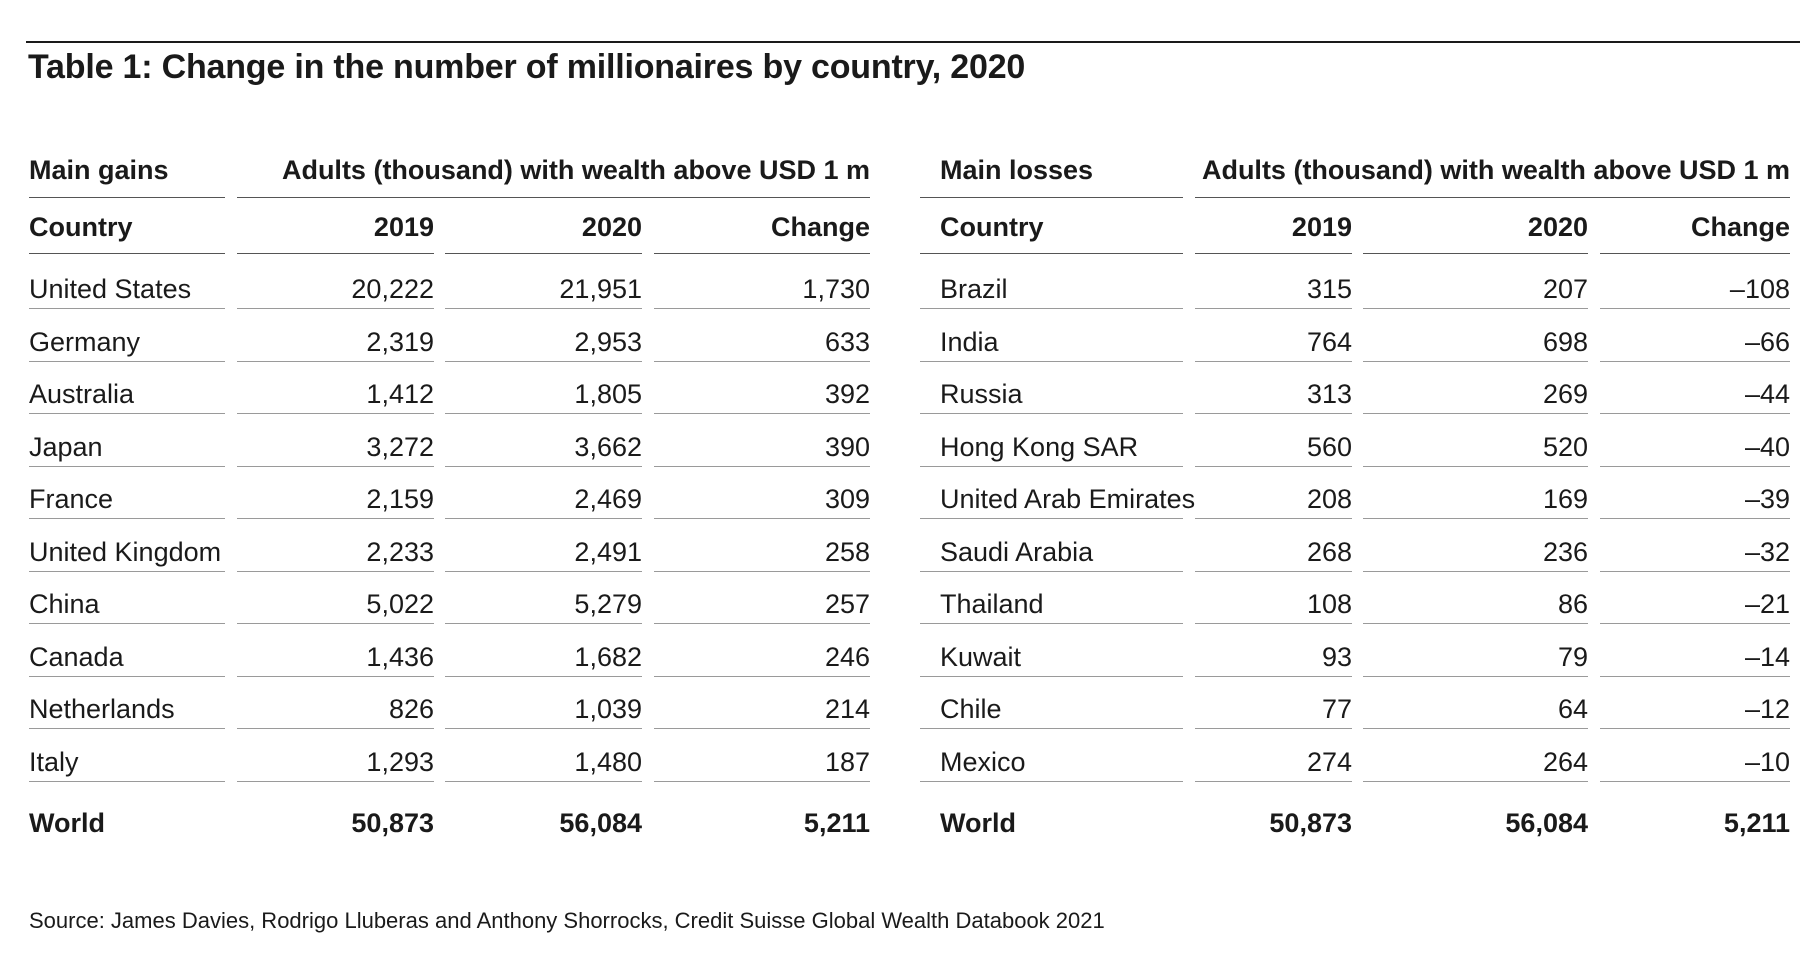  Describe the element at coordinates (1572, 709) in the screenshot. I see `losses-row-y2020: 64` at that location.